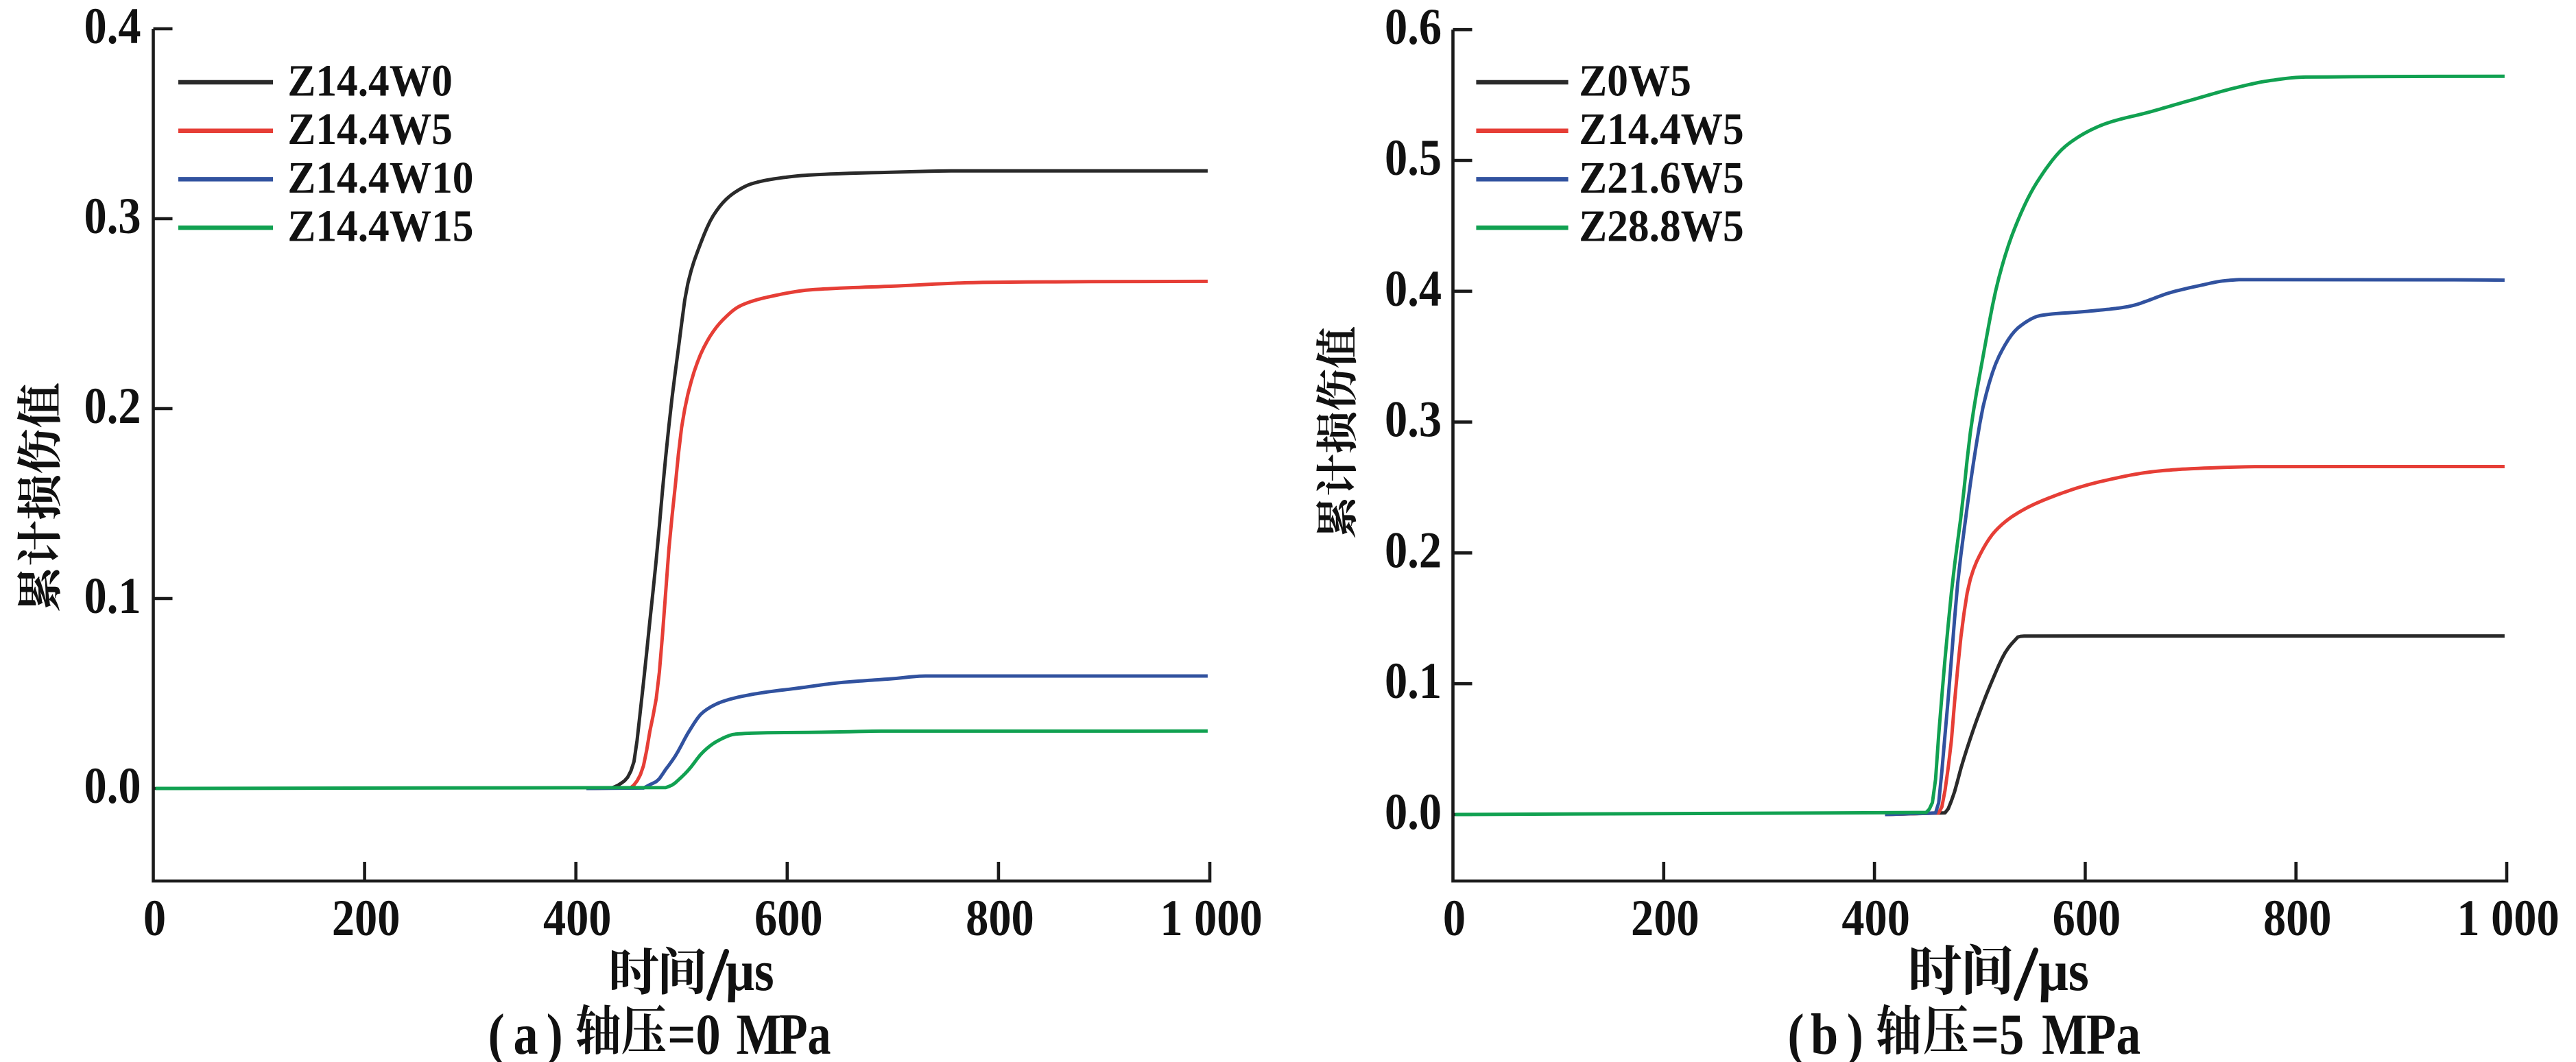 The image size is (2576, 1062). I want to click on svg-text: b, so click(1824, 1032).